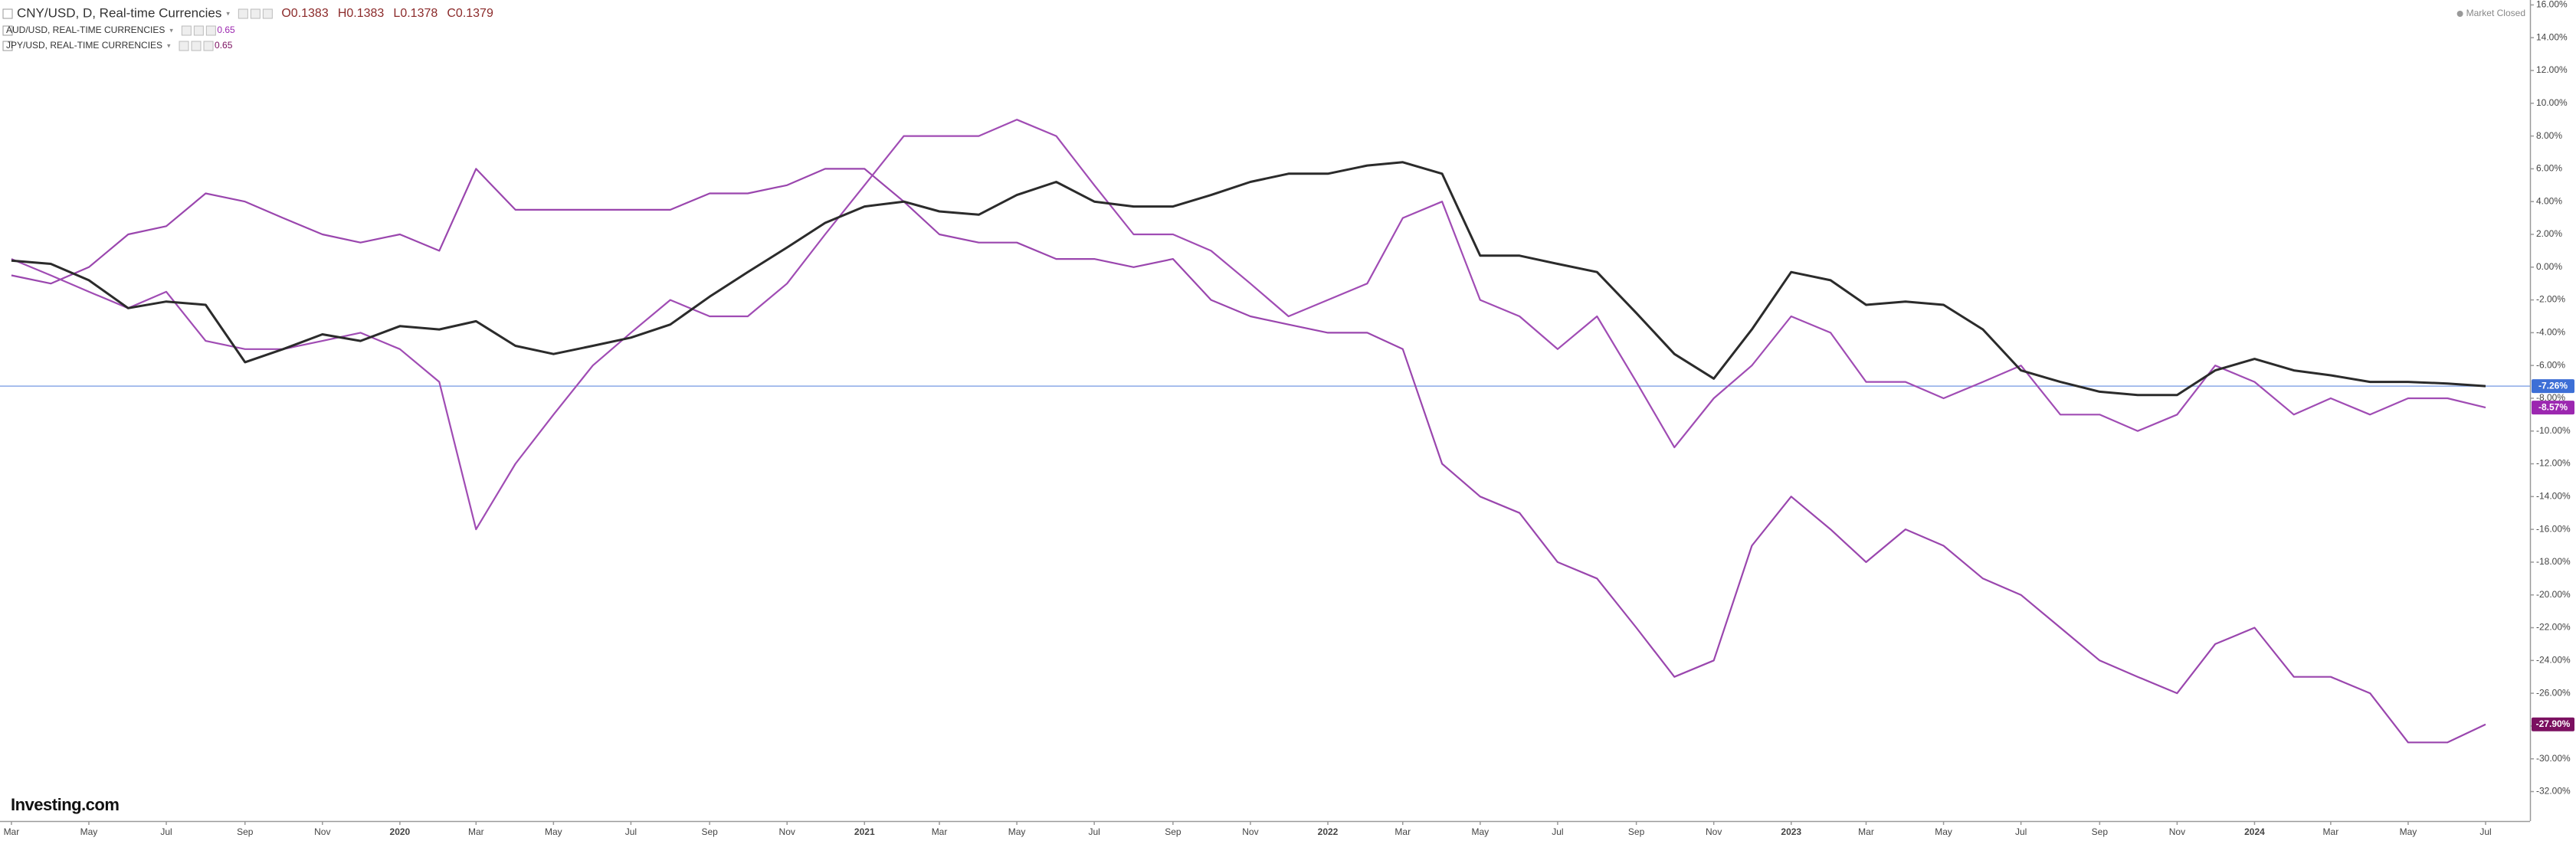 The image size is (2576, 841). Describe the element at coordinates (416, 14) in the screenshot. I see `quote-value: L0.1378` at that location.